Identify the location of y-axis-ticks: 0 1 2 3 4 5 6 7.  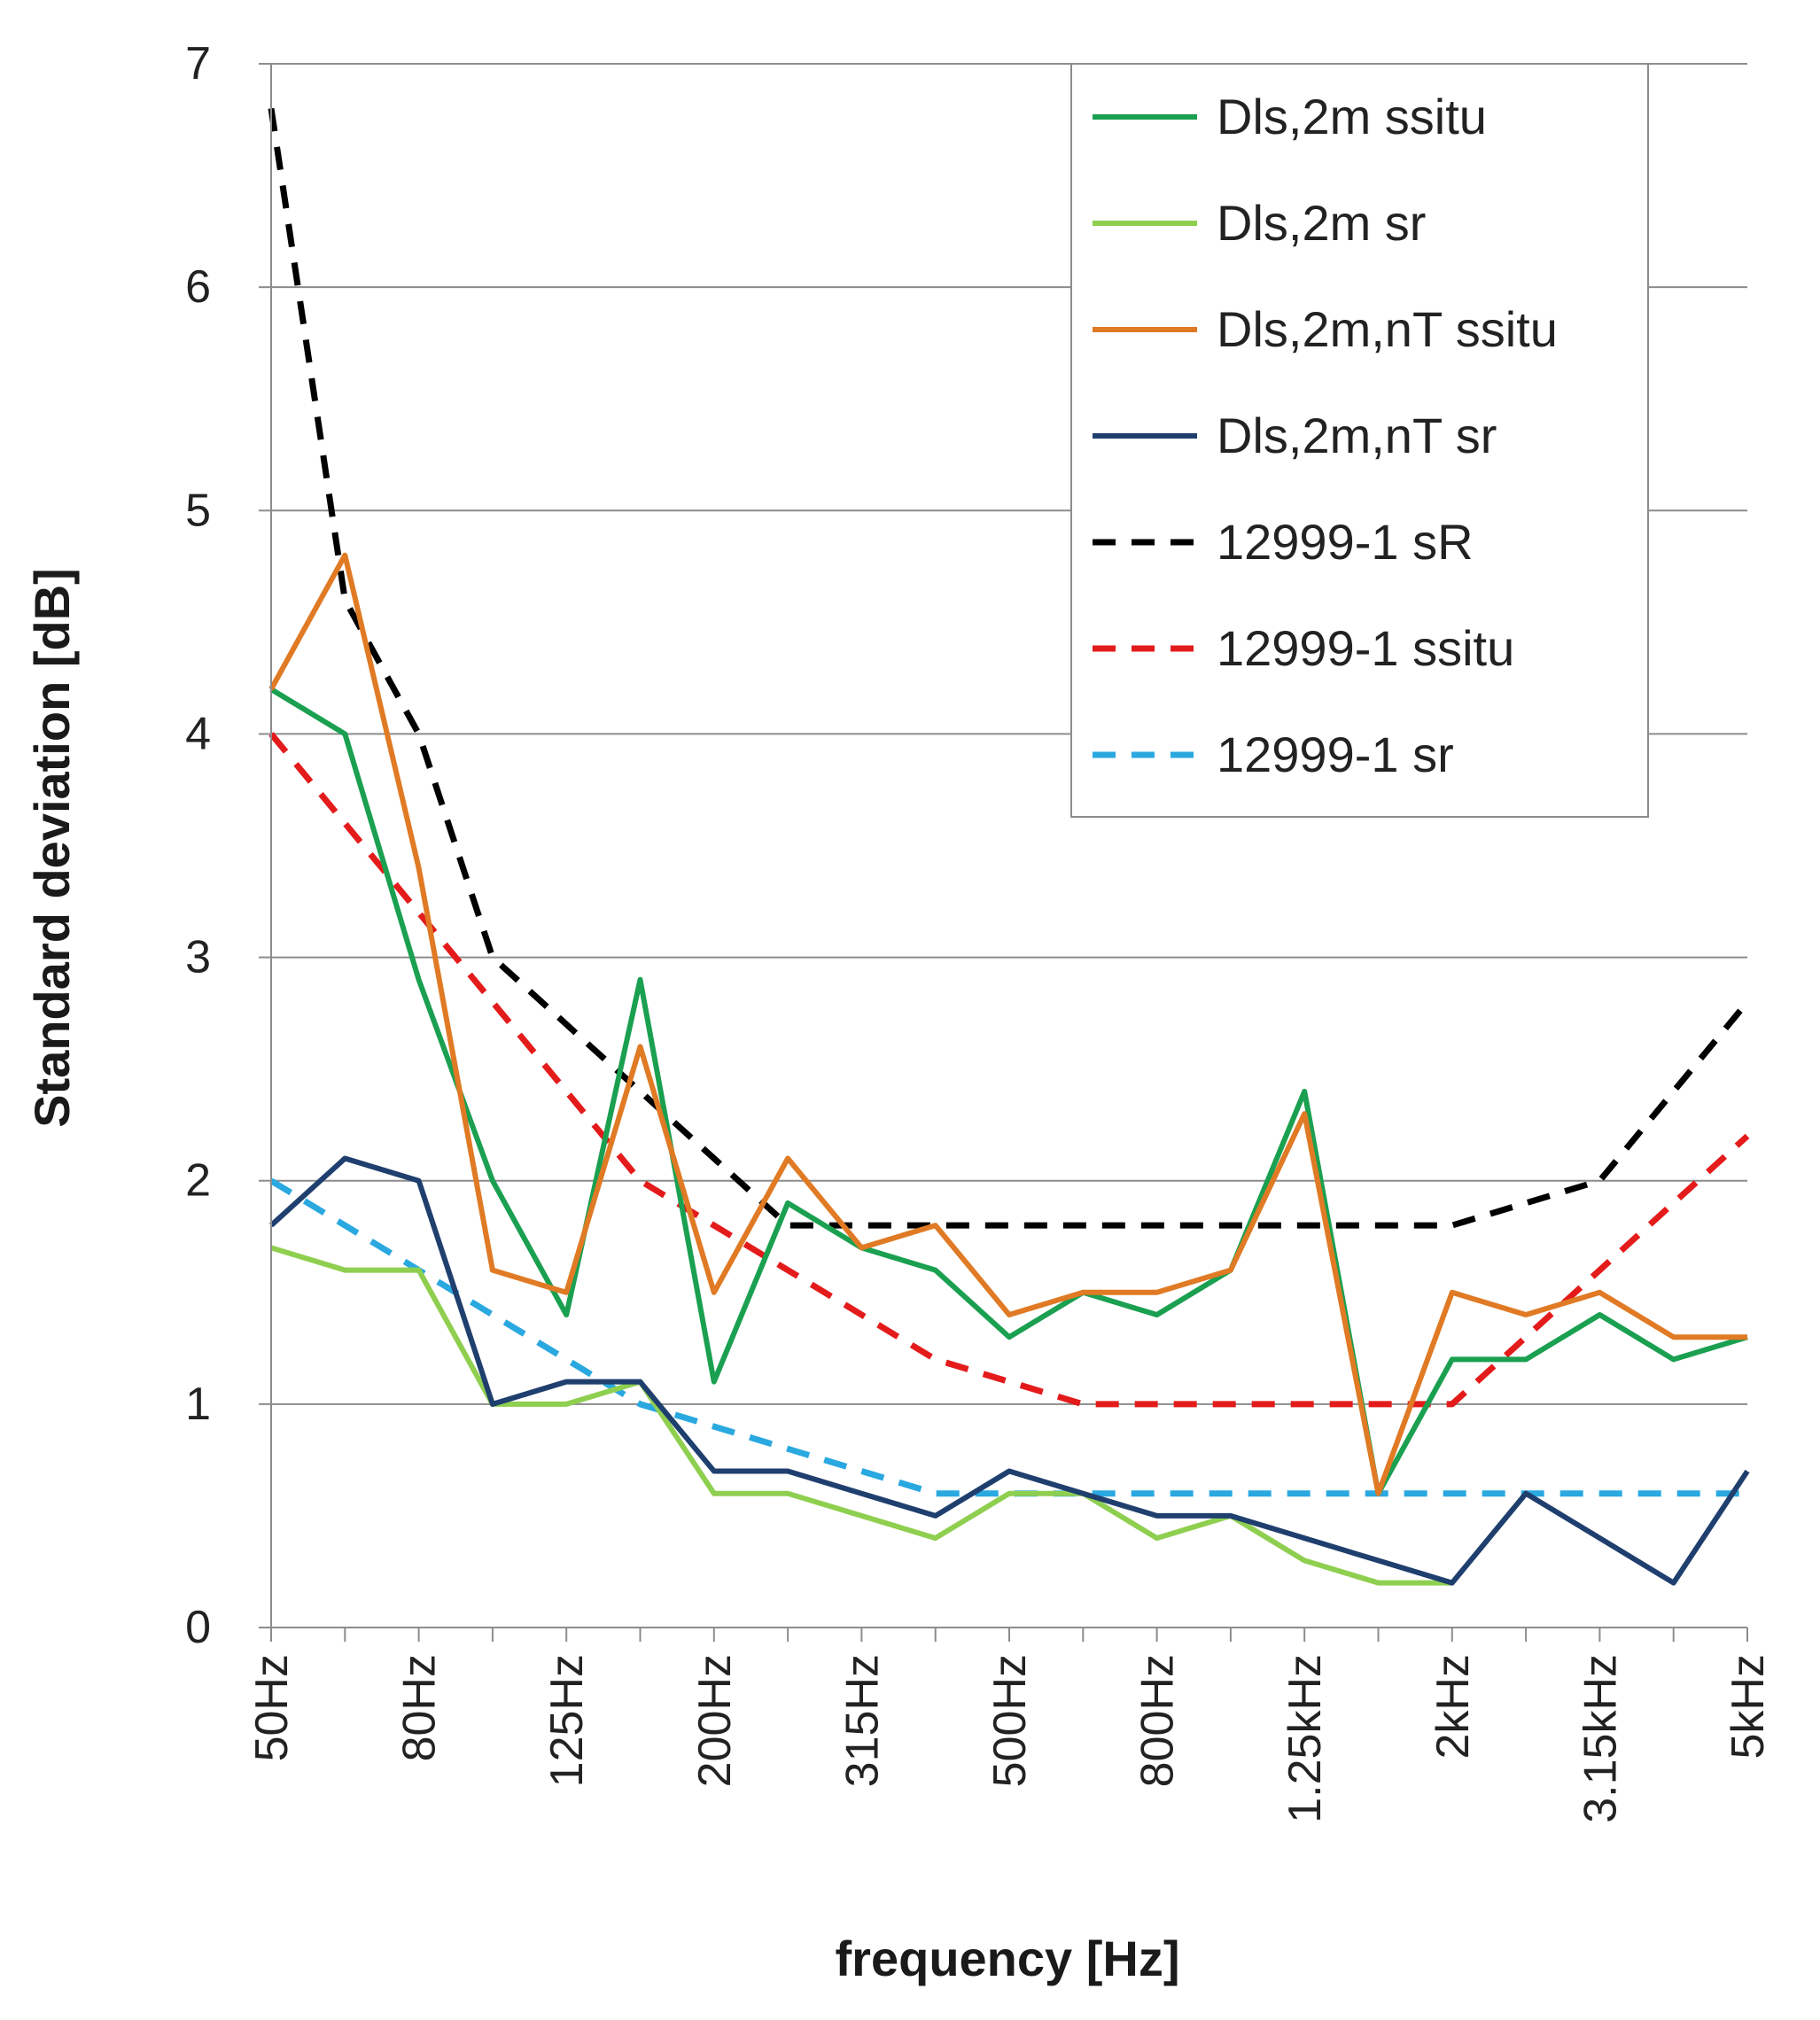
(228, 845).